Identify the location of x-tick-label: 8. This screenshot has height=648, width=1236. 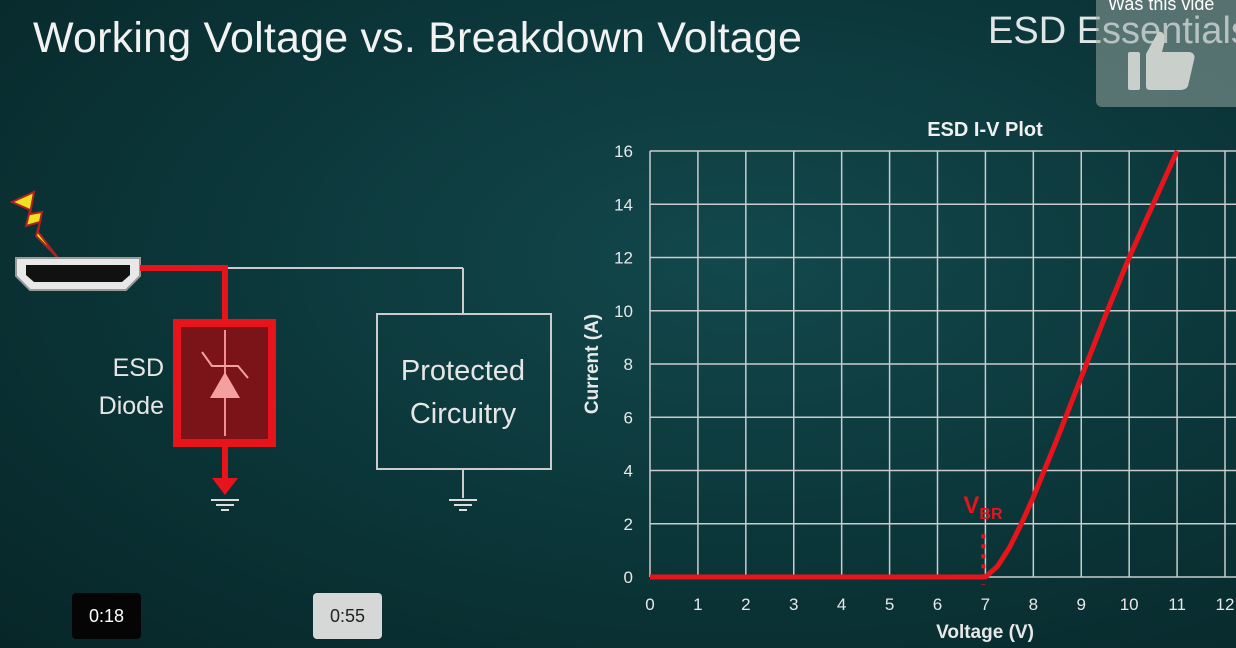
(1033, 604).